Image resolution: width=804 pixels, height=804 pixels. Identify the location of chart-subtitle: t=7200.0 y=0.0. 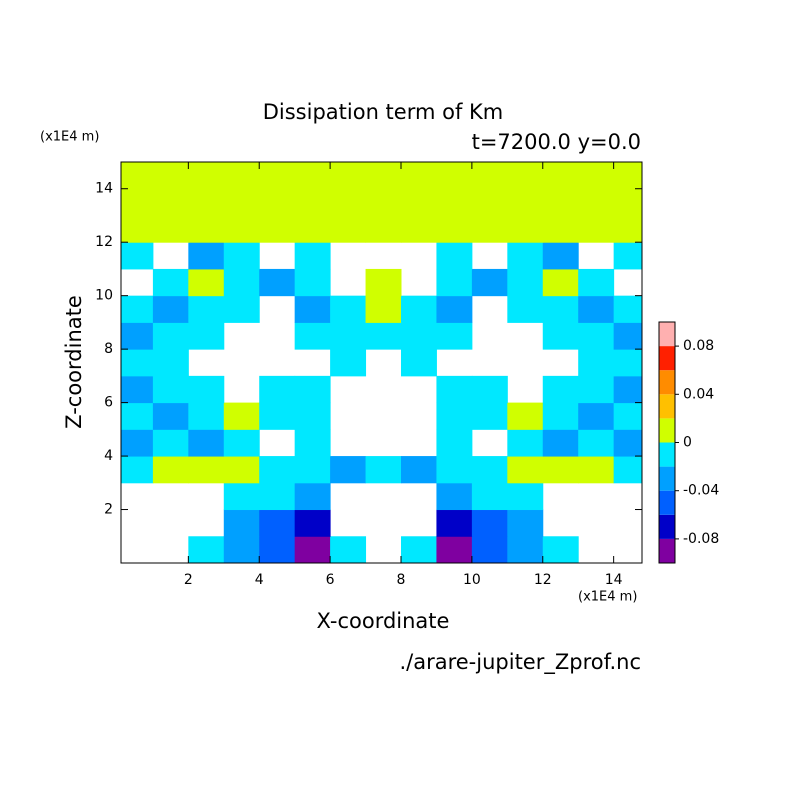
(556, 142).